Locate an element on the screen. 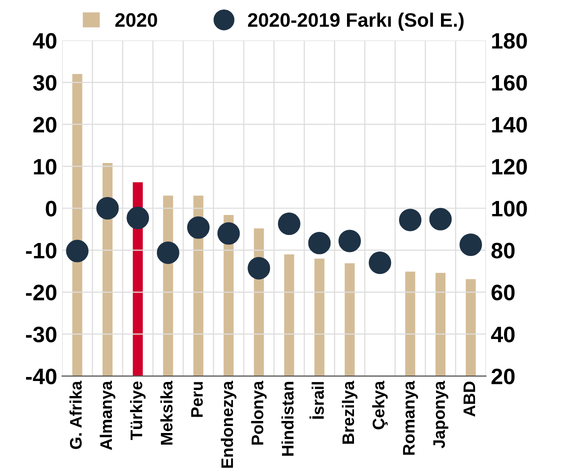  x-tick-label: Çekya is located at coordinates (380, 405).